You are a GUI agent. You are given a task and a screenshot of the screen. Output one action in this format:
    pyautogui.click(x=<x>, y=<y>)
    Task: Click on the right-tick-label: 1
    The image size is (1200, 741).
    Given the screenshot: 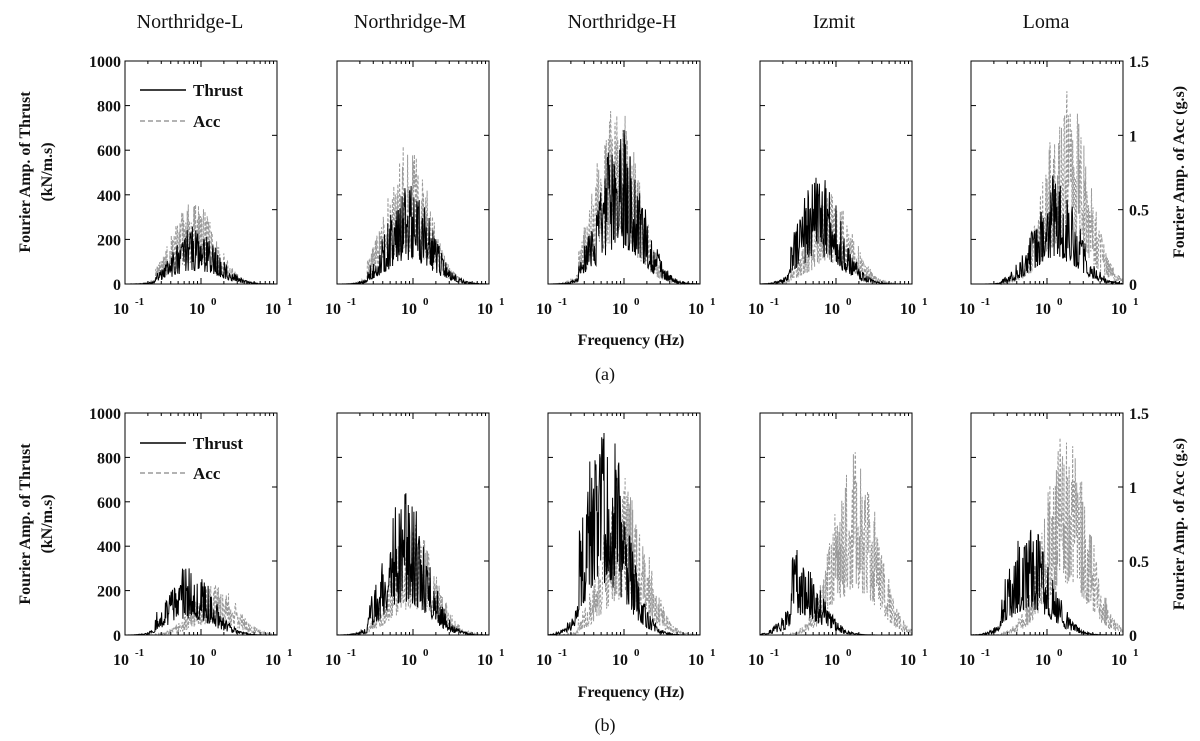 What is the action you would take?
    pyautogui.click(x=1133, y=488)
    